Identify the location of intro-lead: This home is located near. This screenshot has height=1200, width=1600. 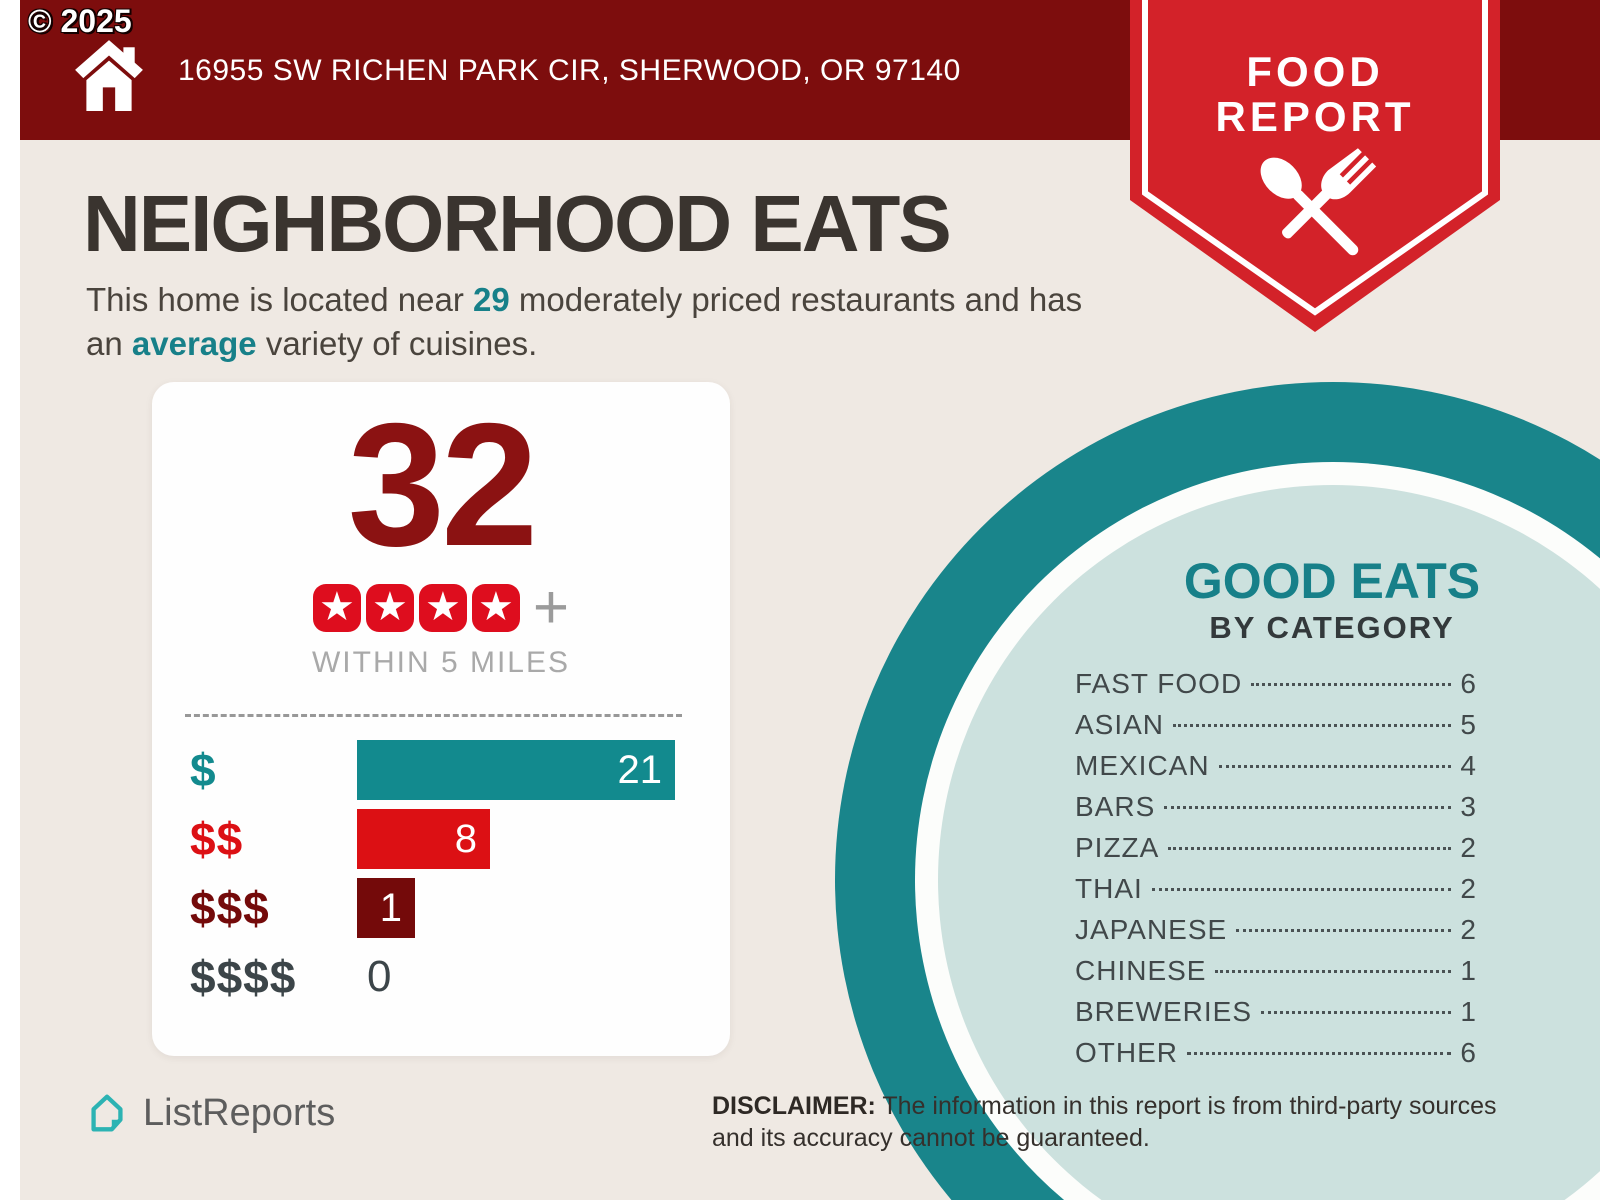
(275, 299).